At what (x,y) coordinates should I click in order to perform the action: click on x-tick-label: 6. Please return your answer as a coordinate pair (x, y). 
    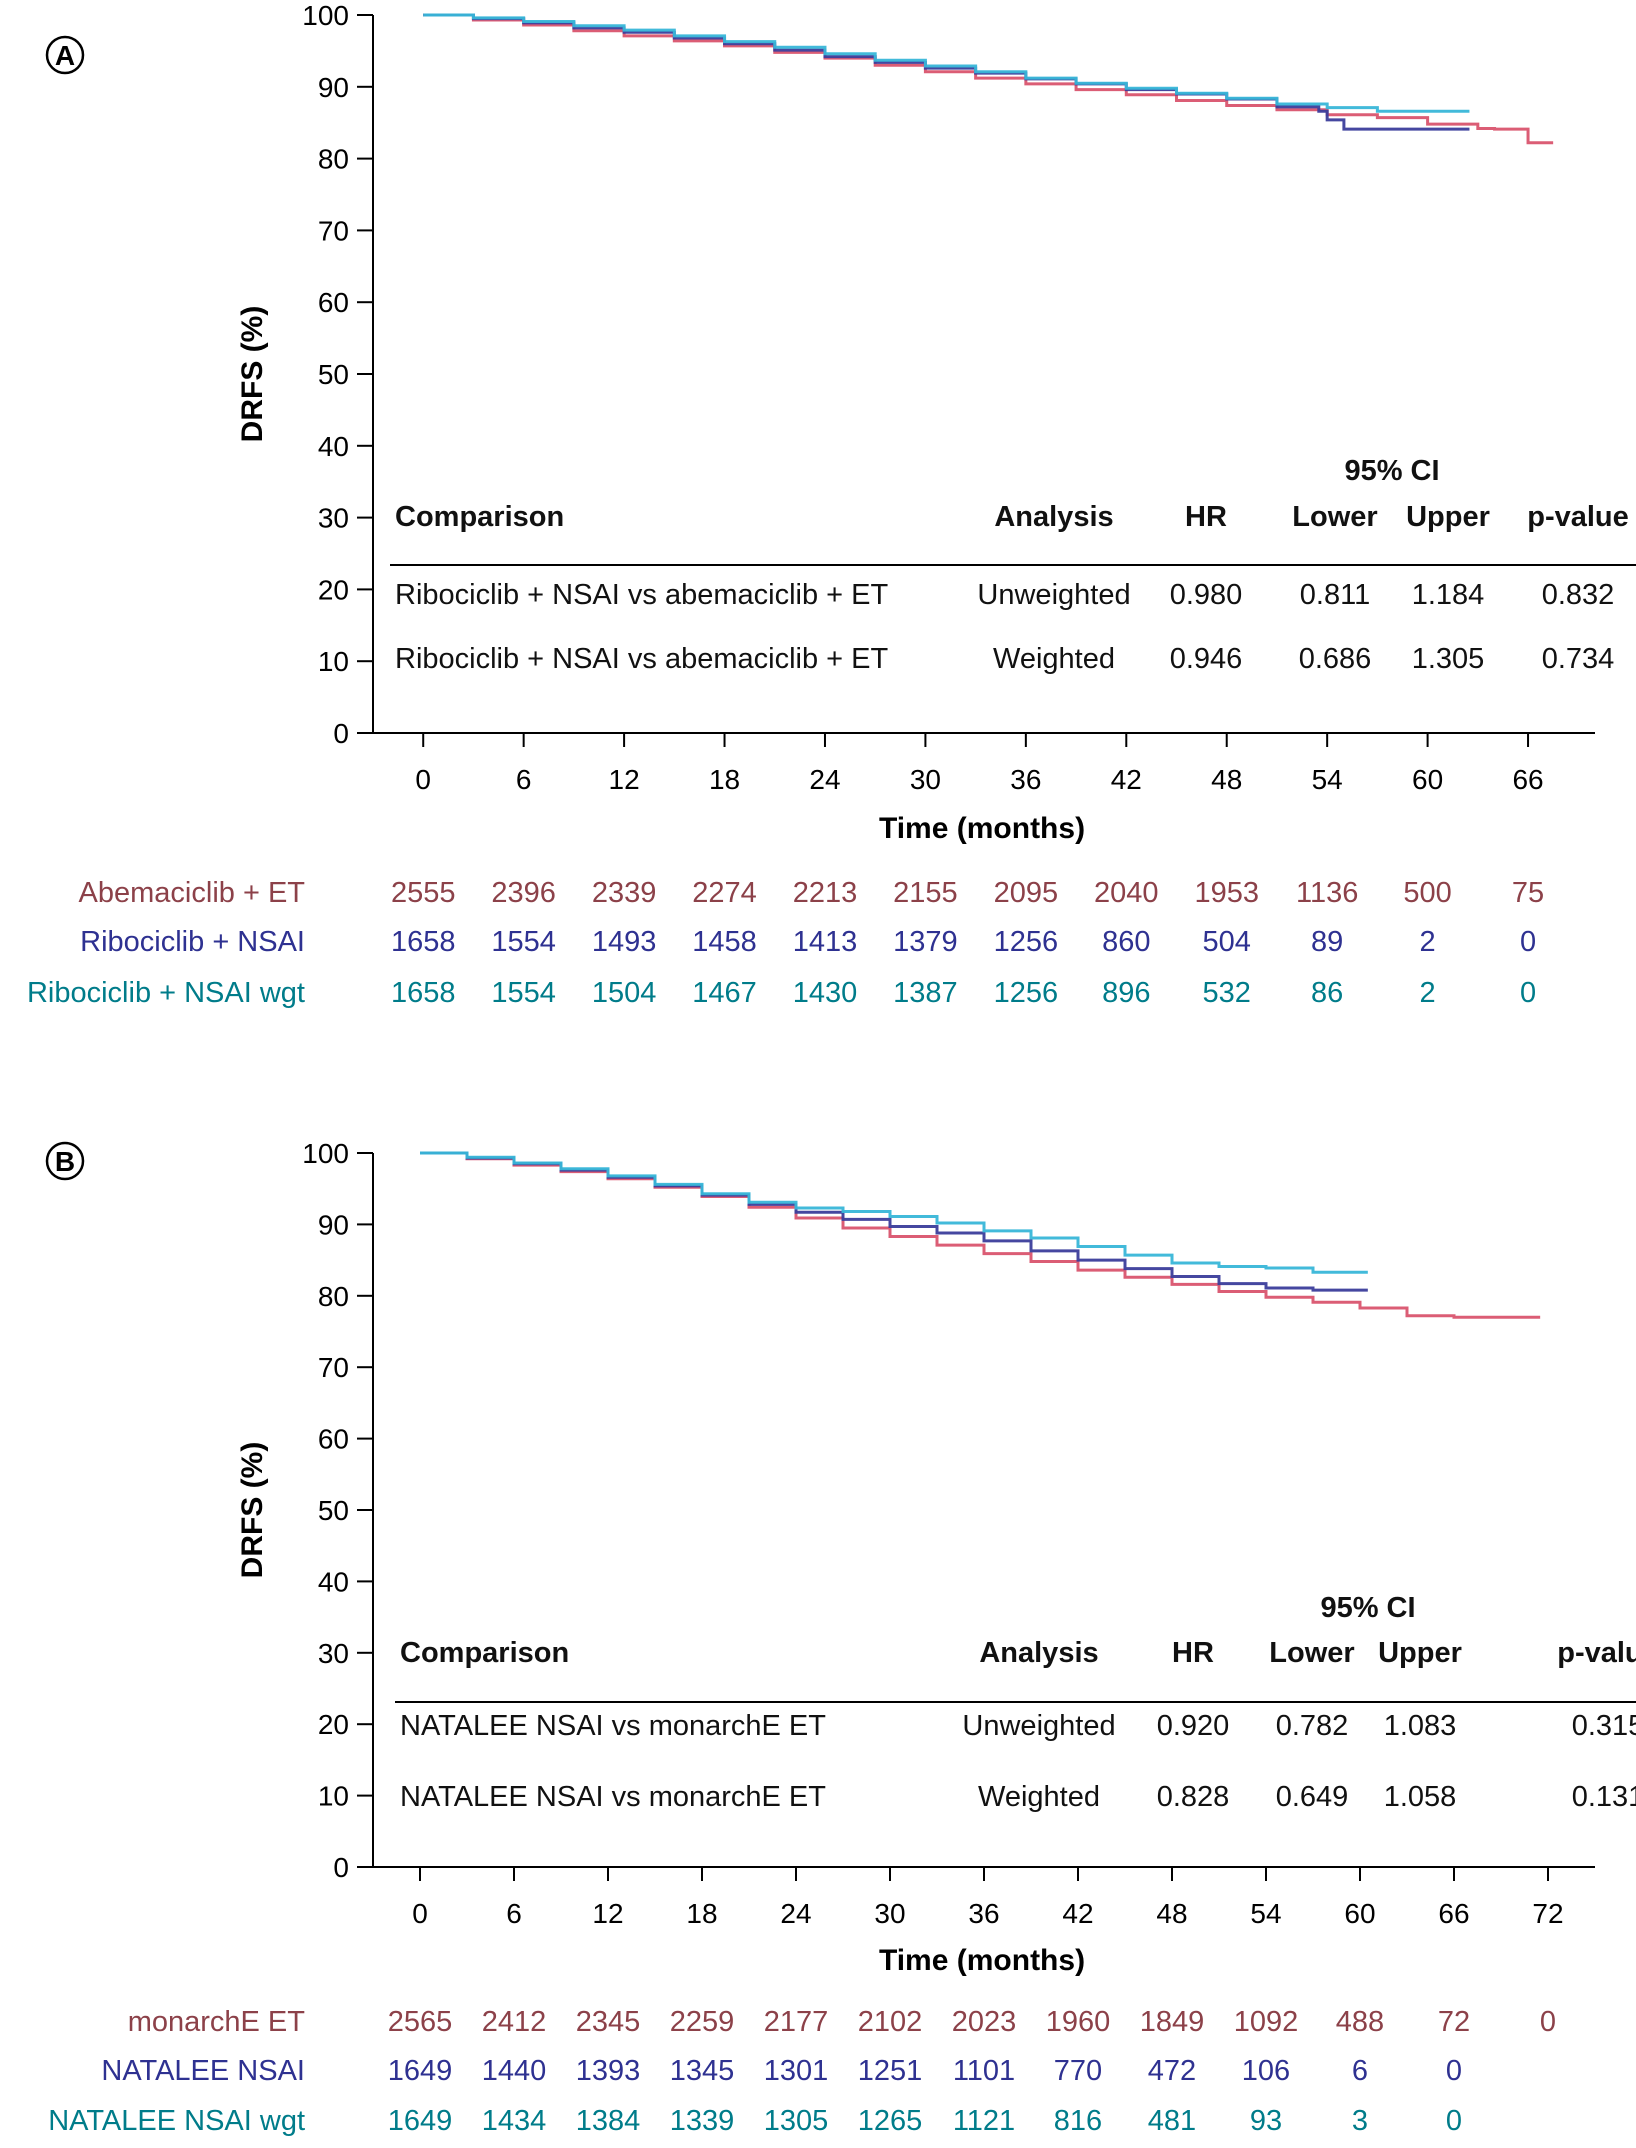
    Looking at the image, I should click on (524, 779).